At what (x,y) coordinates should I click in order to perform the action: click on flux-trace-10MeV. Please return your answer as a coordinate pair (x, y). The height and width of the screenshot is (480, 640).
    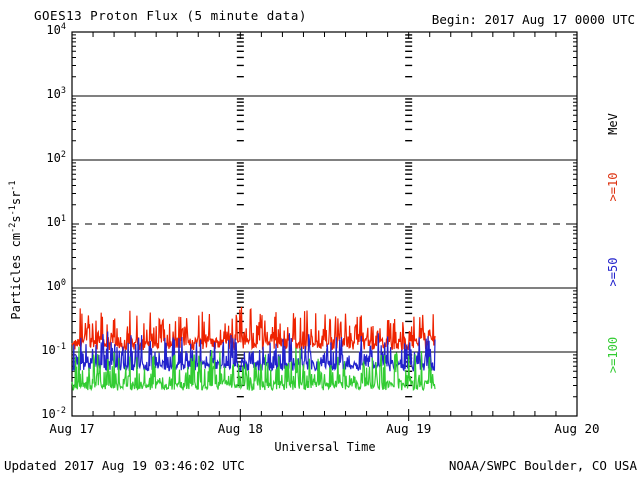
    Looking at the image, I should click on (253, 329).